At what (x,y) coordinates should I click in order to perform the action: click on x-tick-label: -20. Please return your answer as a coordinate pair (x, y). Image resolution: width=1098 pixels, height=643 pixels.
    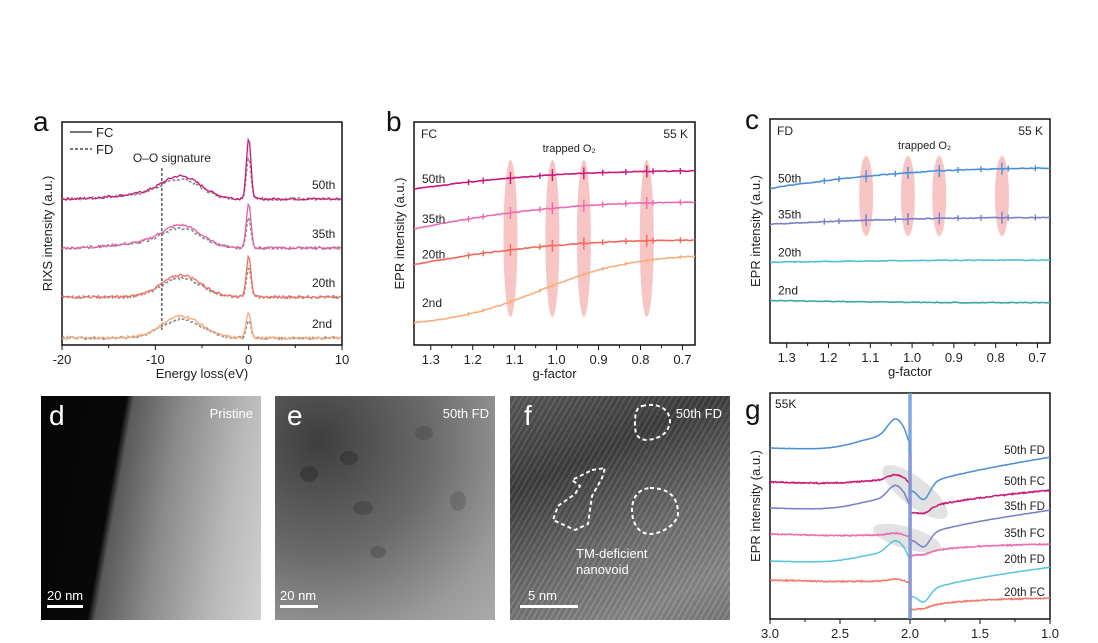
    Looking at the image, I should click on (62, 359).